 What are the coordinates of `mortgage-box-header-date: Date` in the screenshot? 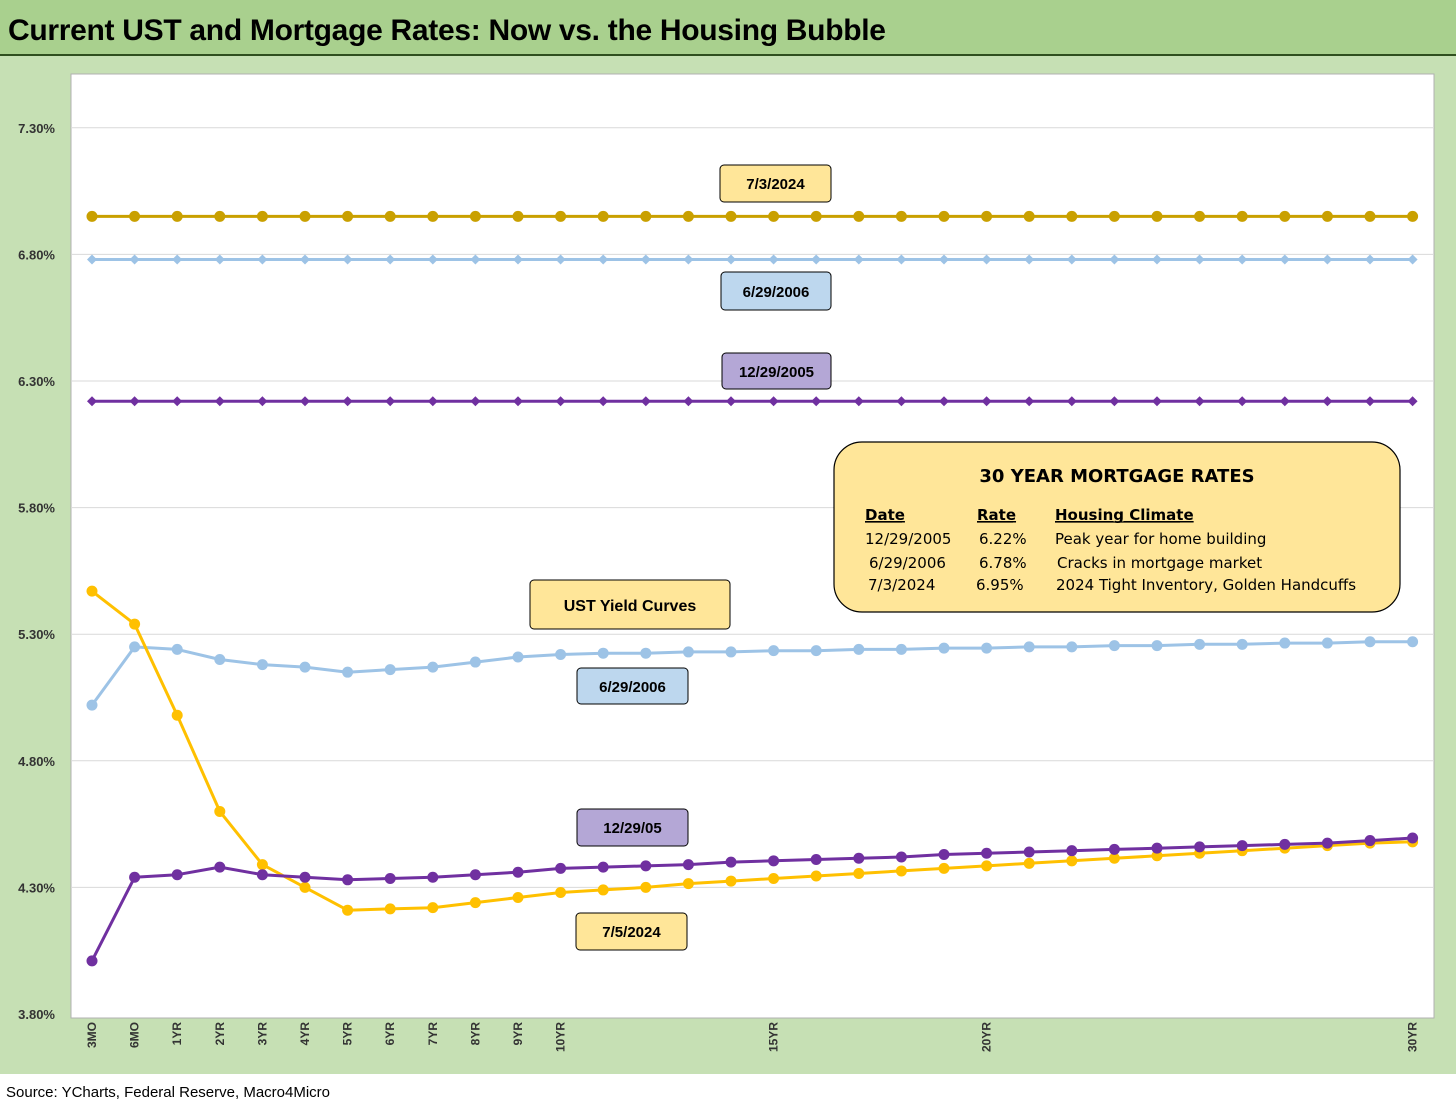 It's located at (885, 515).